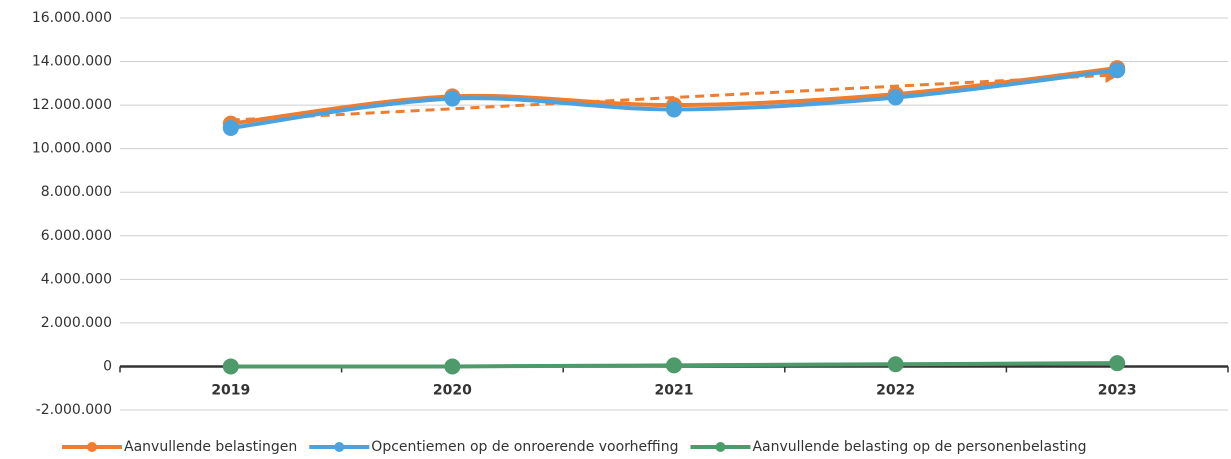 This screenshot has height=459, width=1231. What do you see at coordinates (674, 390) in the screenshot?
I see `x-tick-label: 2021` at bounding box center [674, 390].